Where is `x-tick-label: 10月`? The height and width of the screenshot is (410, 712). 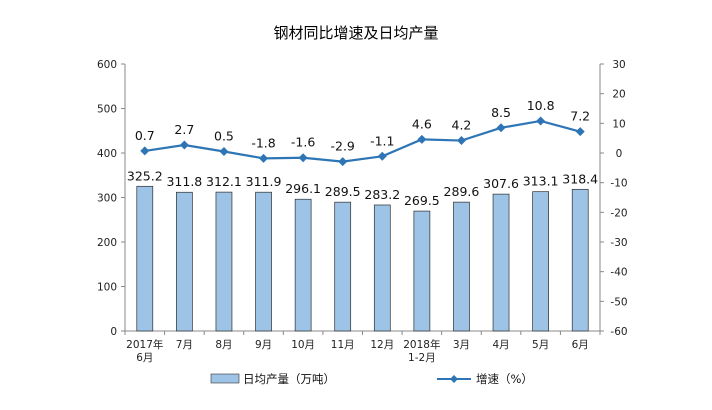
x-tick-label: 10月 is located at coordinates (303, 345).